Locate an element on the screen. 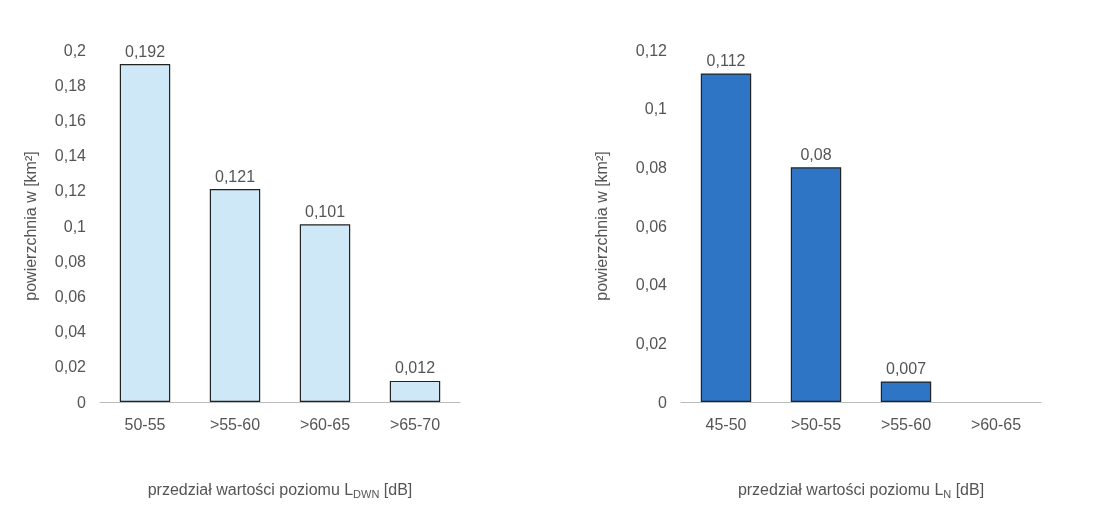  data-label: 0,192 is located at coordinates (145, 51).